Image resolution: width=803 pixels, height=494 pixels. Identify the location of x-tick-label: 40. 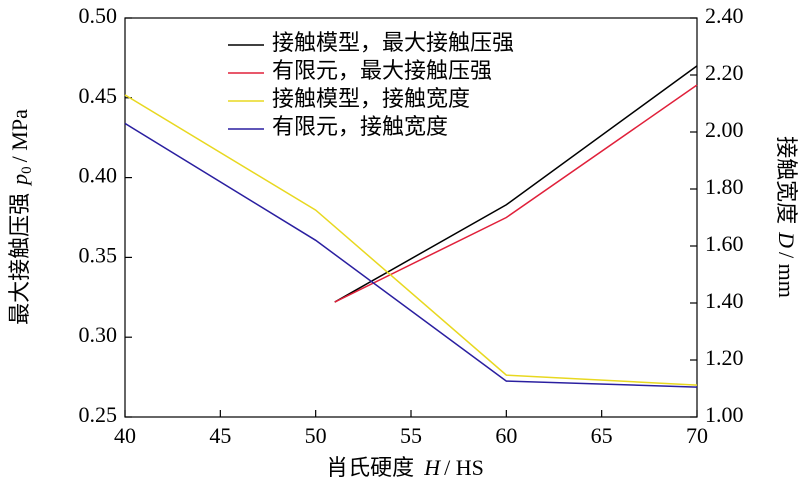
(125, 435).